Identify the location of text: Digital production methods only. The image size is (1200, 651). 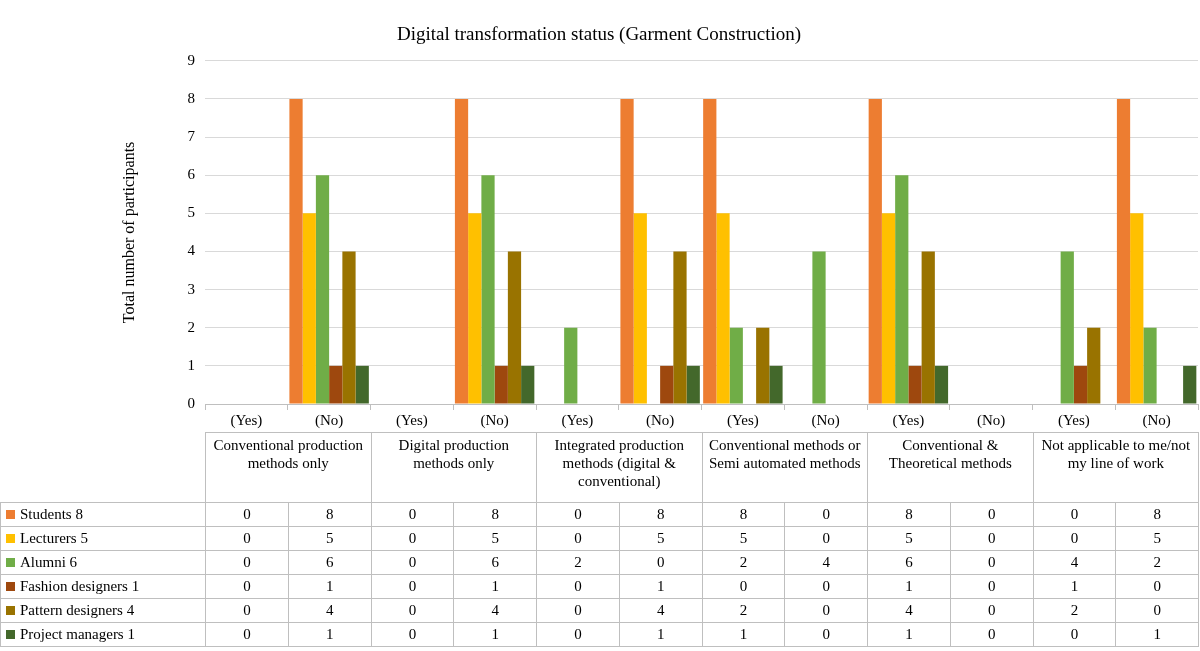
(454, 467).